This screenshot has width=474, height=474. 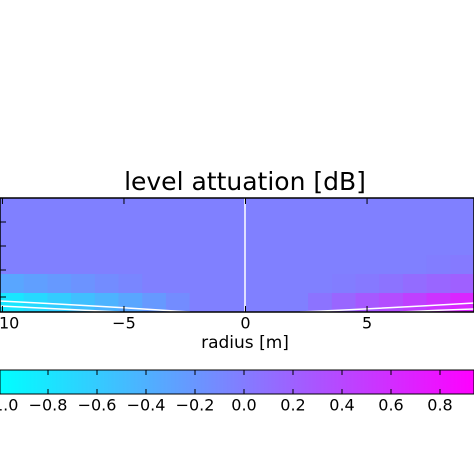 What do you see at coordinates (9, 405) in the screenshot?
I see `colorbar-tick-label: −1.0` at bounding box center [9, 405].